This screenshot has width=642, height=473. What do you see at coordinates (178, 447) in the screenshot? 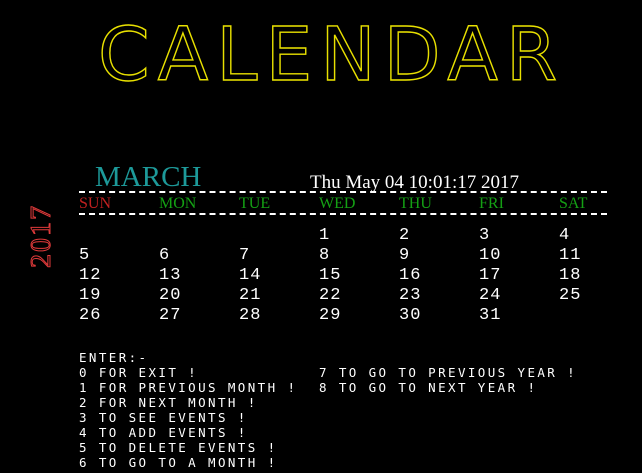
I see `menu-option: 5 TO DELETE EVENTS !` at bounding box center [178, 447].